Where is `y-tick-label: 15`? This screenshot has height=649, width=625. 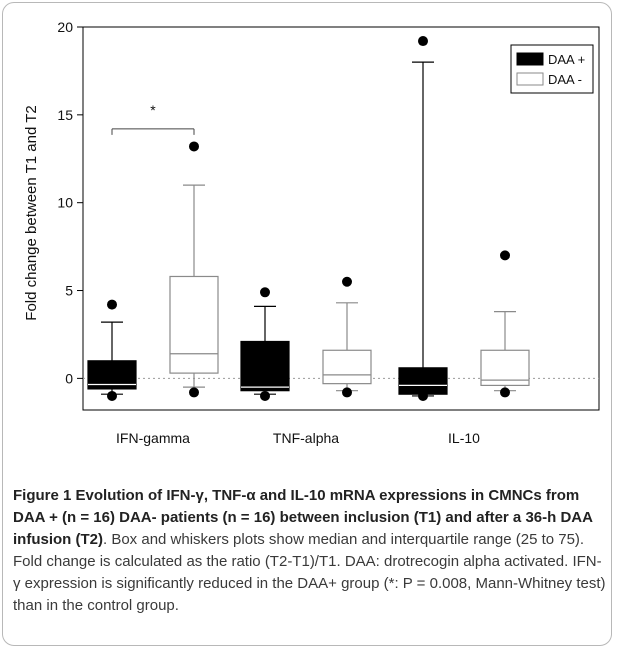 y-tick-label: 15 is located at coordinates (65, 115).